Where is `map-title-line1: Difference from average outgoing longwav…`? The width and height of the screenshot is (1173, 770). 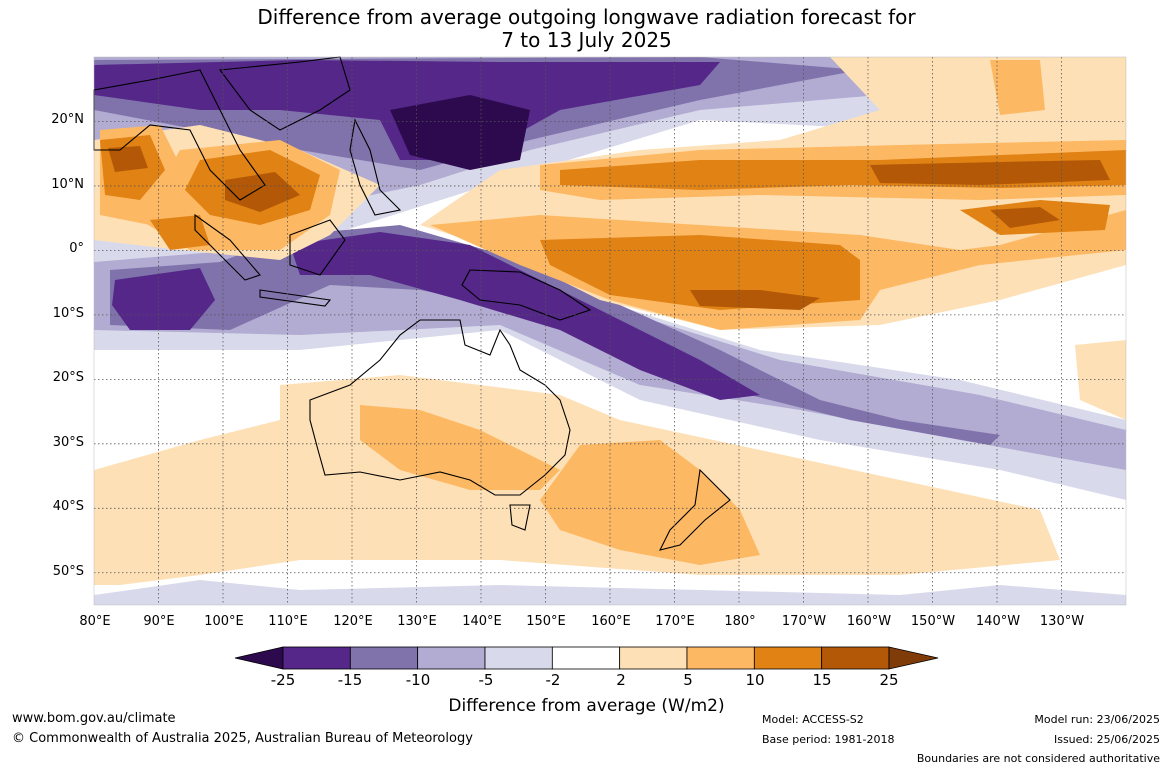 map-title-line1: Difference from average outgoing longwav… is located at coordinates (586, 17).